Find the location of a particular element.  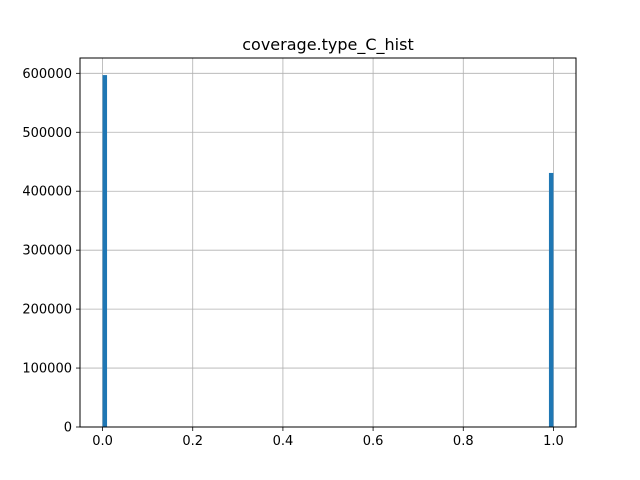

y-tick-label: 0 is located at coordinates (68, 428).